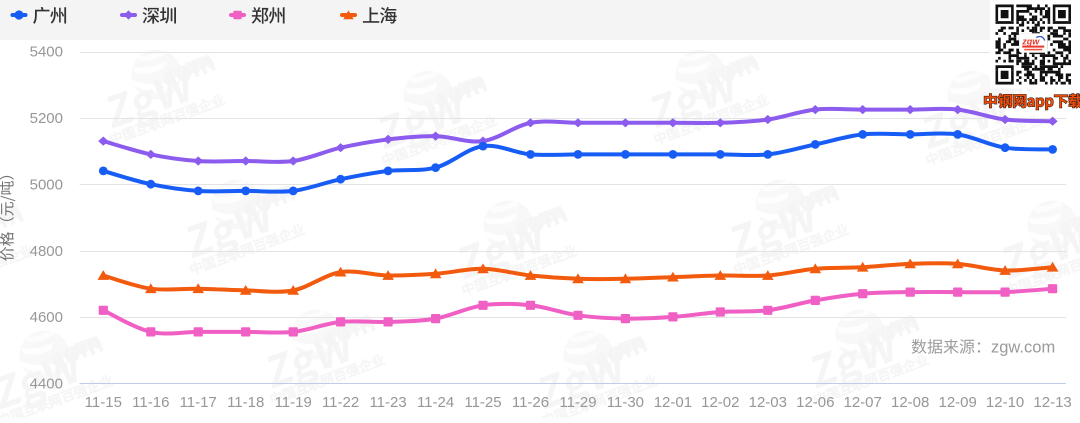  I want to click on svg-text: 12-02, so click(720, 402).